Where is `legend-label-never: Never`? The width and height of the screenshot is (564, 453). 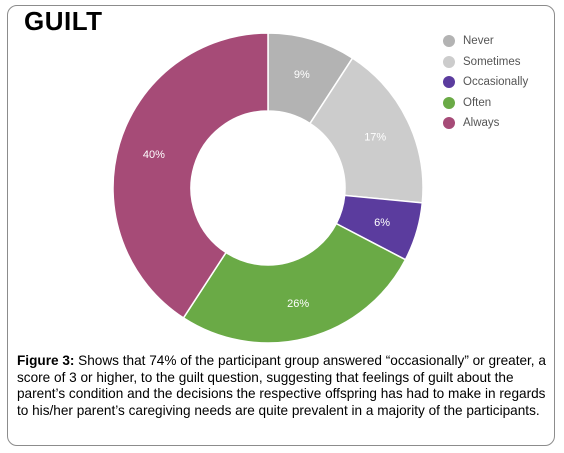
legend-label-never: Never is located at coordinates (478, 41).